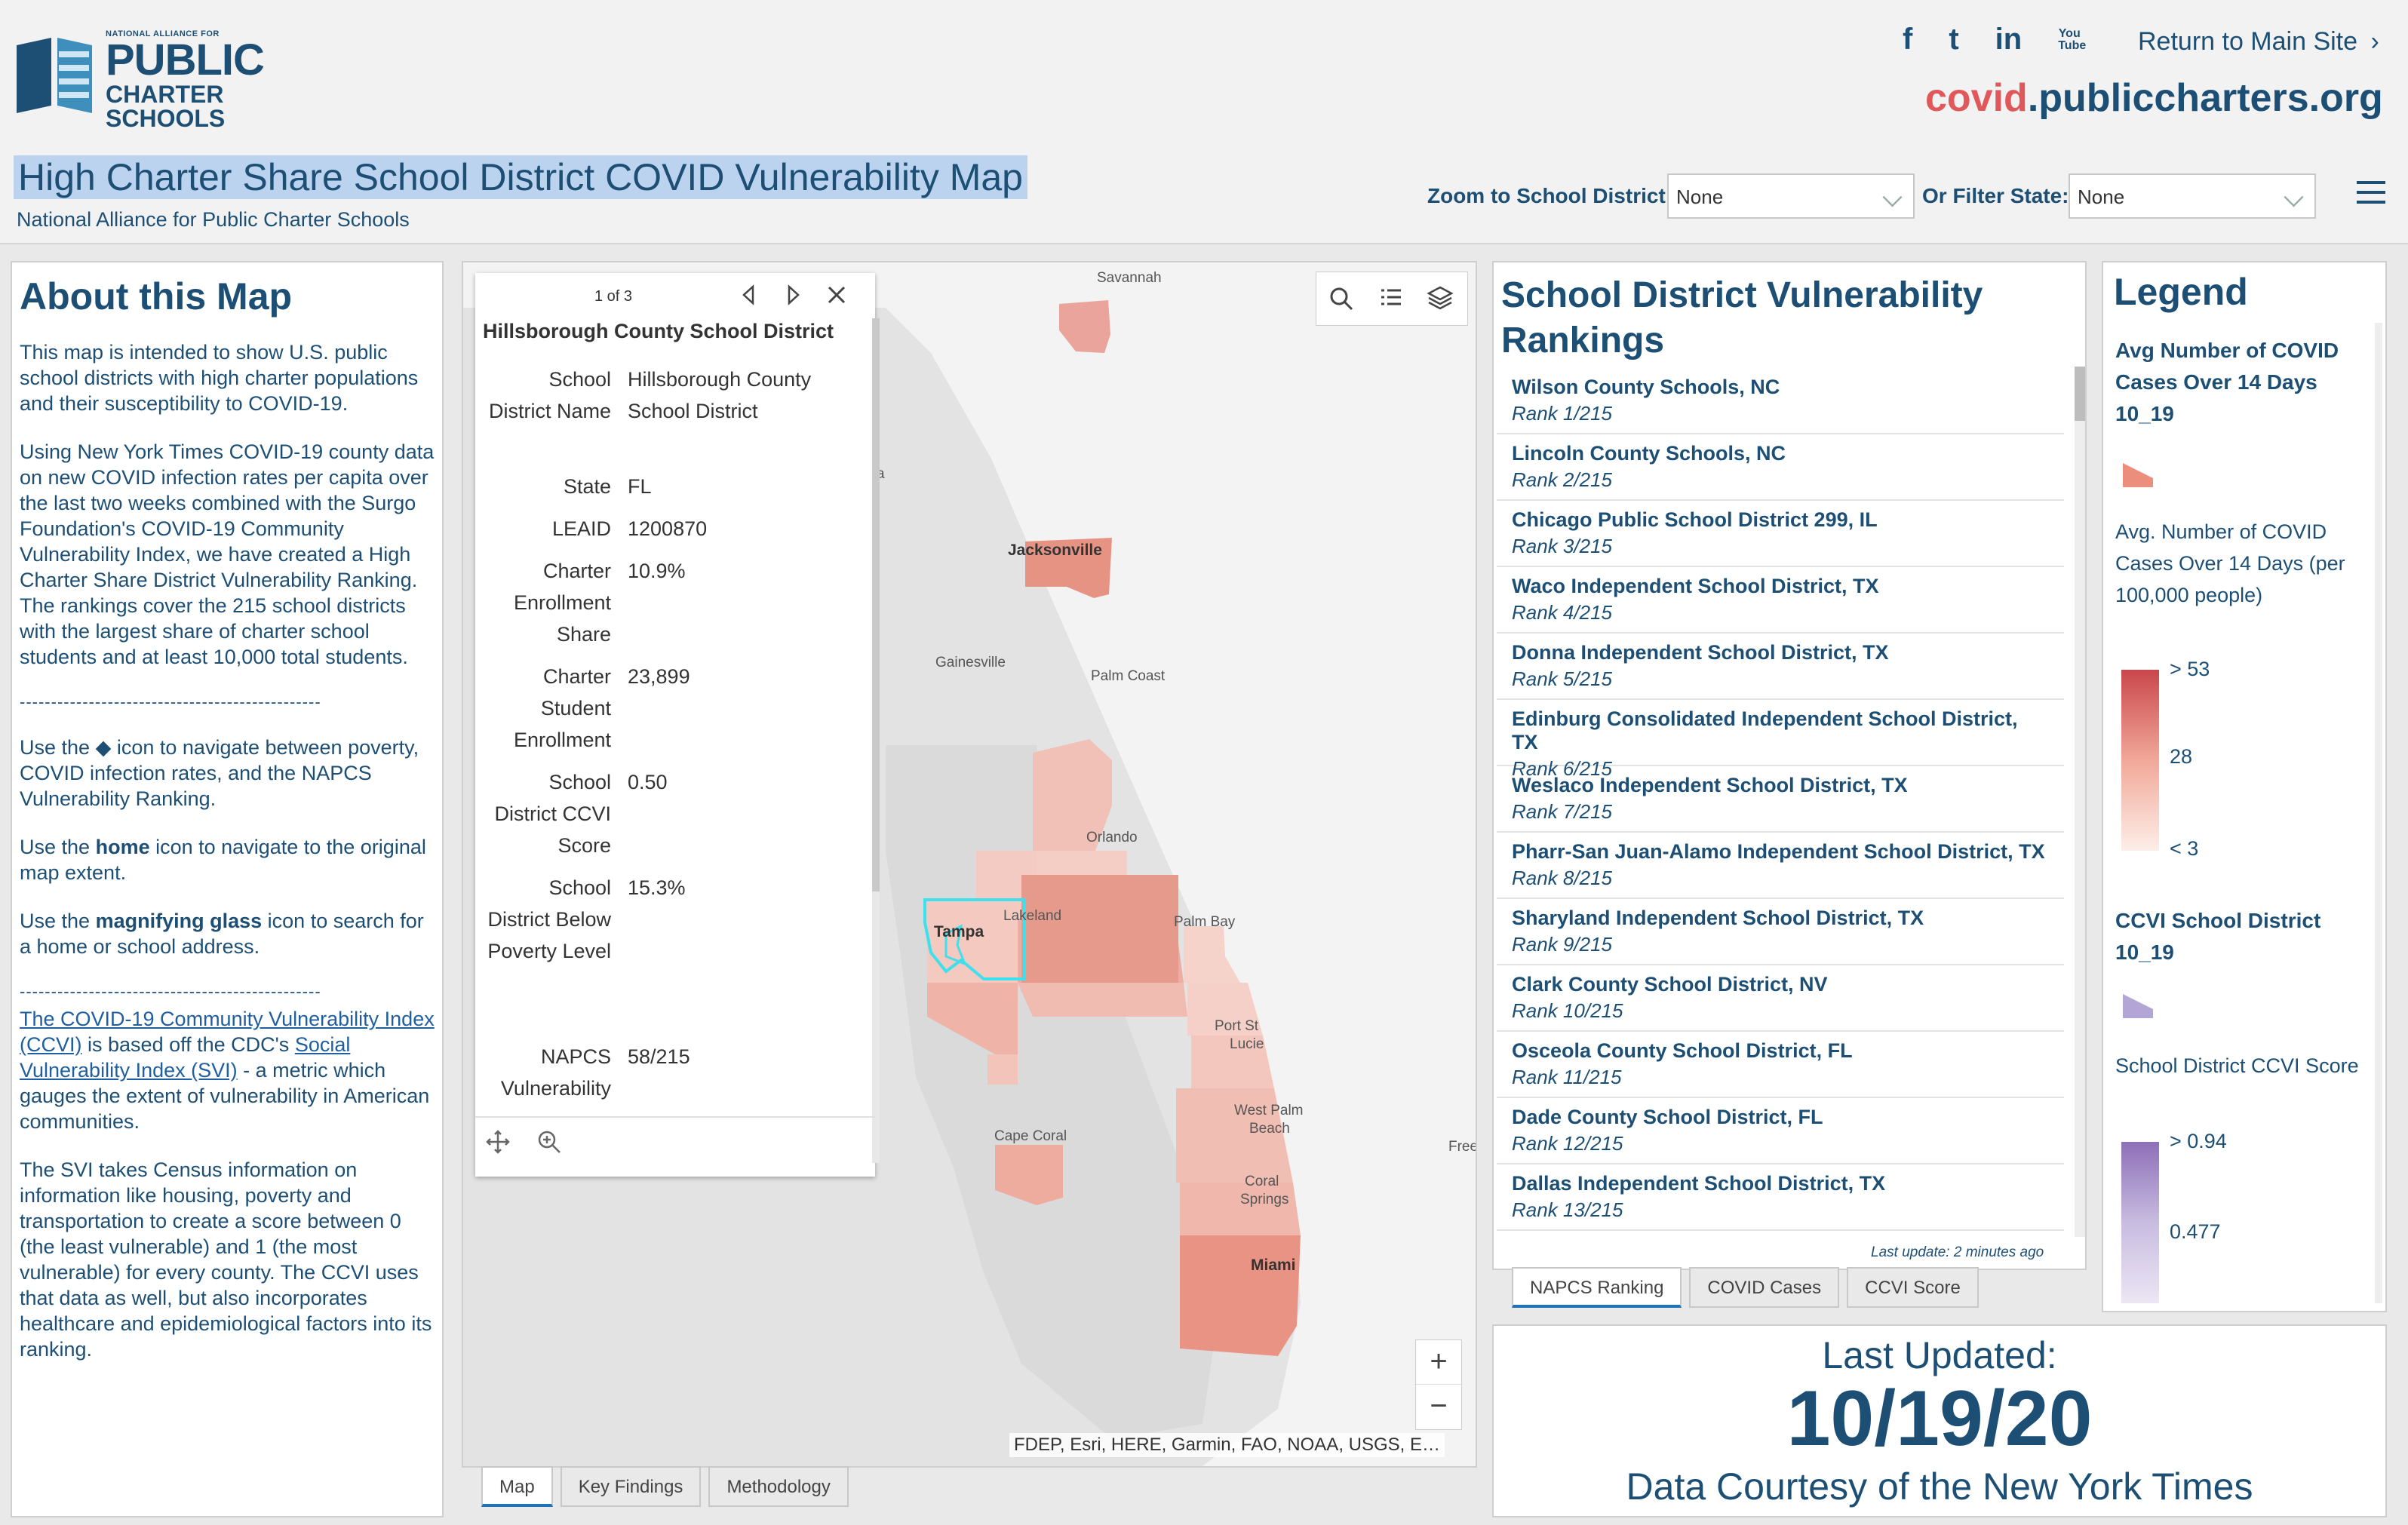 This screenshot has height=1525, width=2408. I want to click on return-link-label: Return to Main Site, so click(2248, 41).